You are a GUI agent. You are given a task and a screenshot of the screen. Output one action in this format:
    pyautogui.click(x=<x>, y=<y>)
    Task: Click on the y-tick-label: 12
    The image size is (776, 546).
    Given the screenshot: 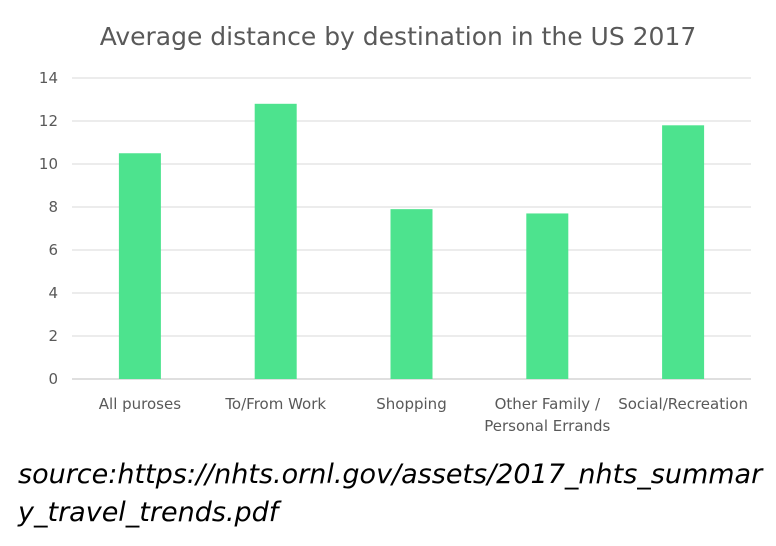 What is the action you would take?
    pyautogui.click(x=48, y=121)
    